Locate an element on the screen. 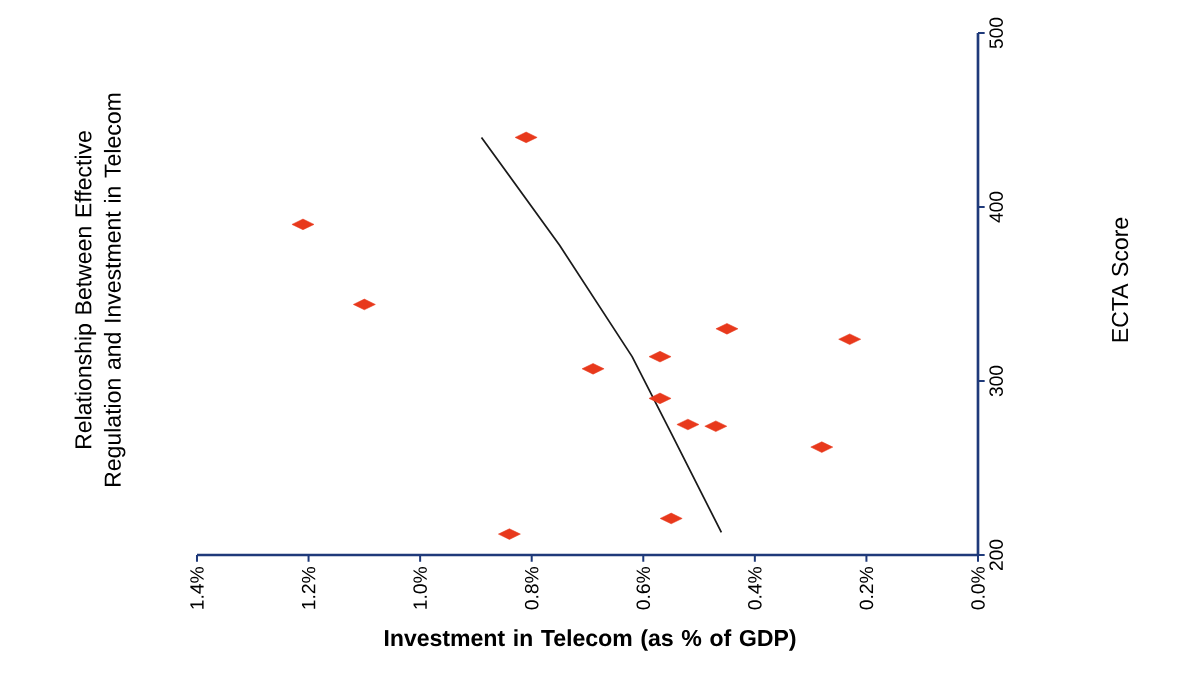 The width and height of the screenshot is (1185, 682). x-tick-label: 0.4% is located at coordinates (755, 588).